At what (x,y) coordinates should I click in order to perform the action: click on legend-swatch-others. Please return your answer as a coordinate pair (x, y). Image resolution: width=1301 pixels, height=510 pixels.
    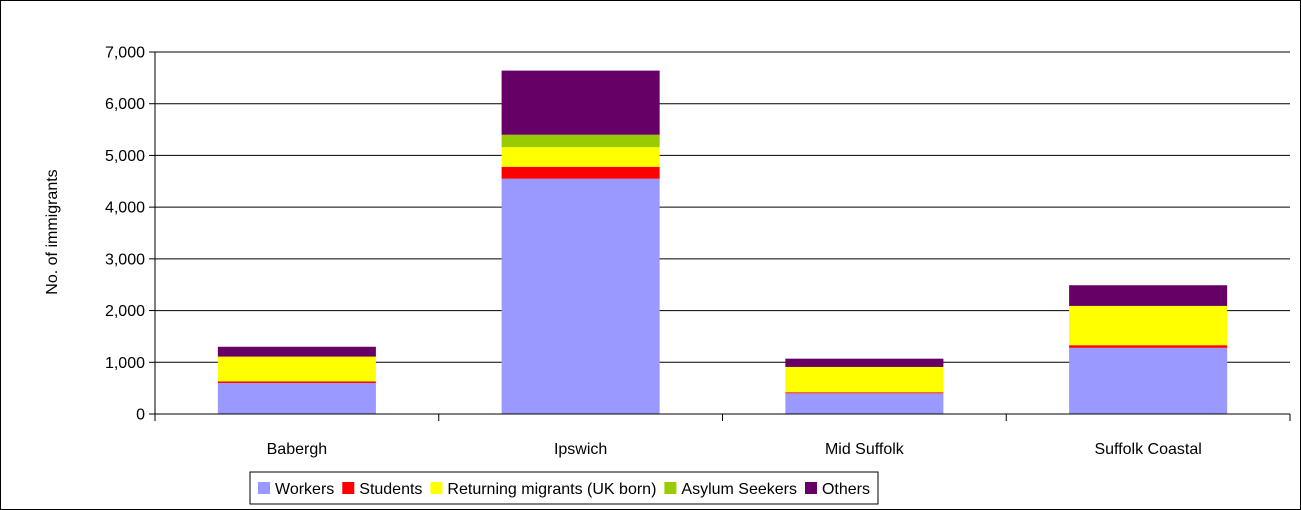
    Looking at the image, I should click on (810, 488).